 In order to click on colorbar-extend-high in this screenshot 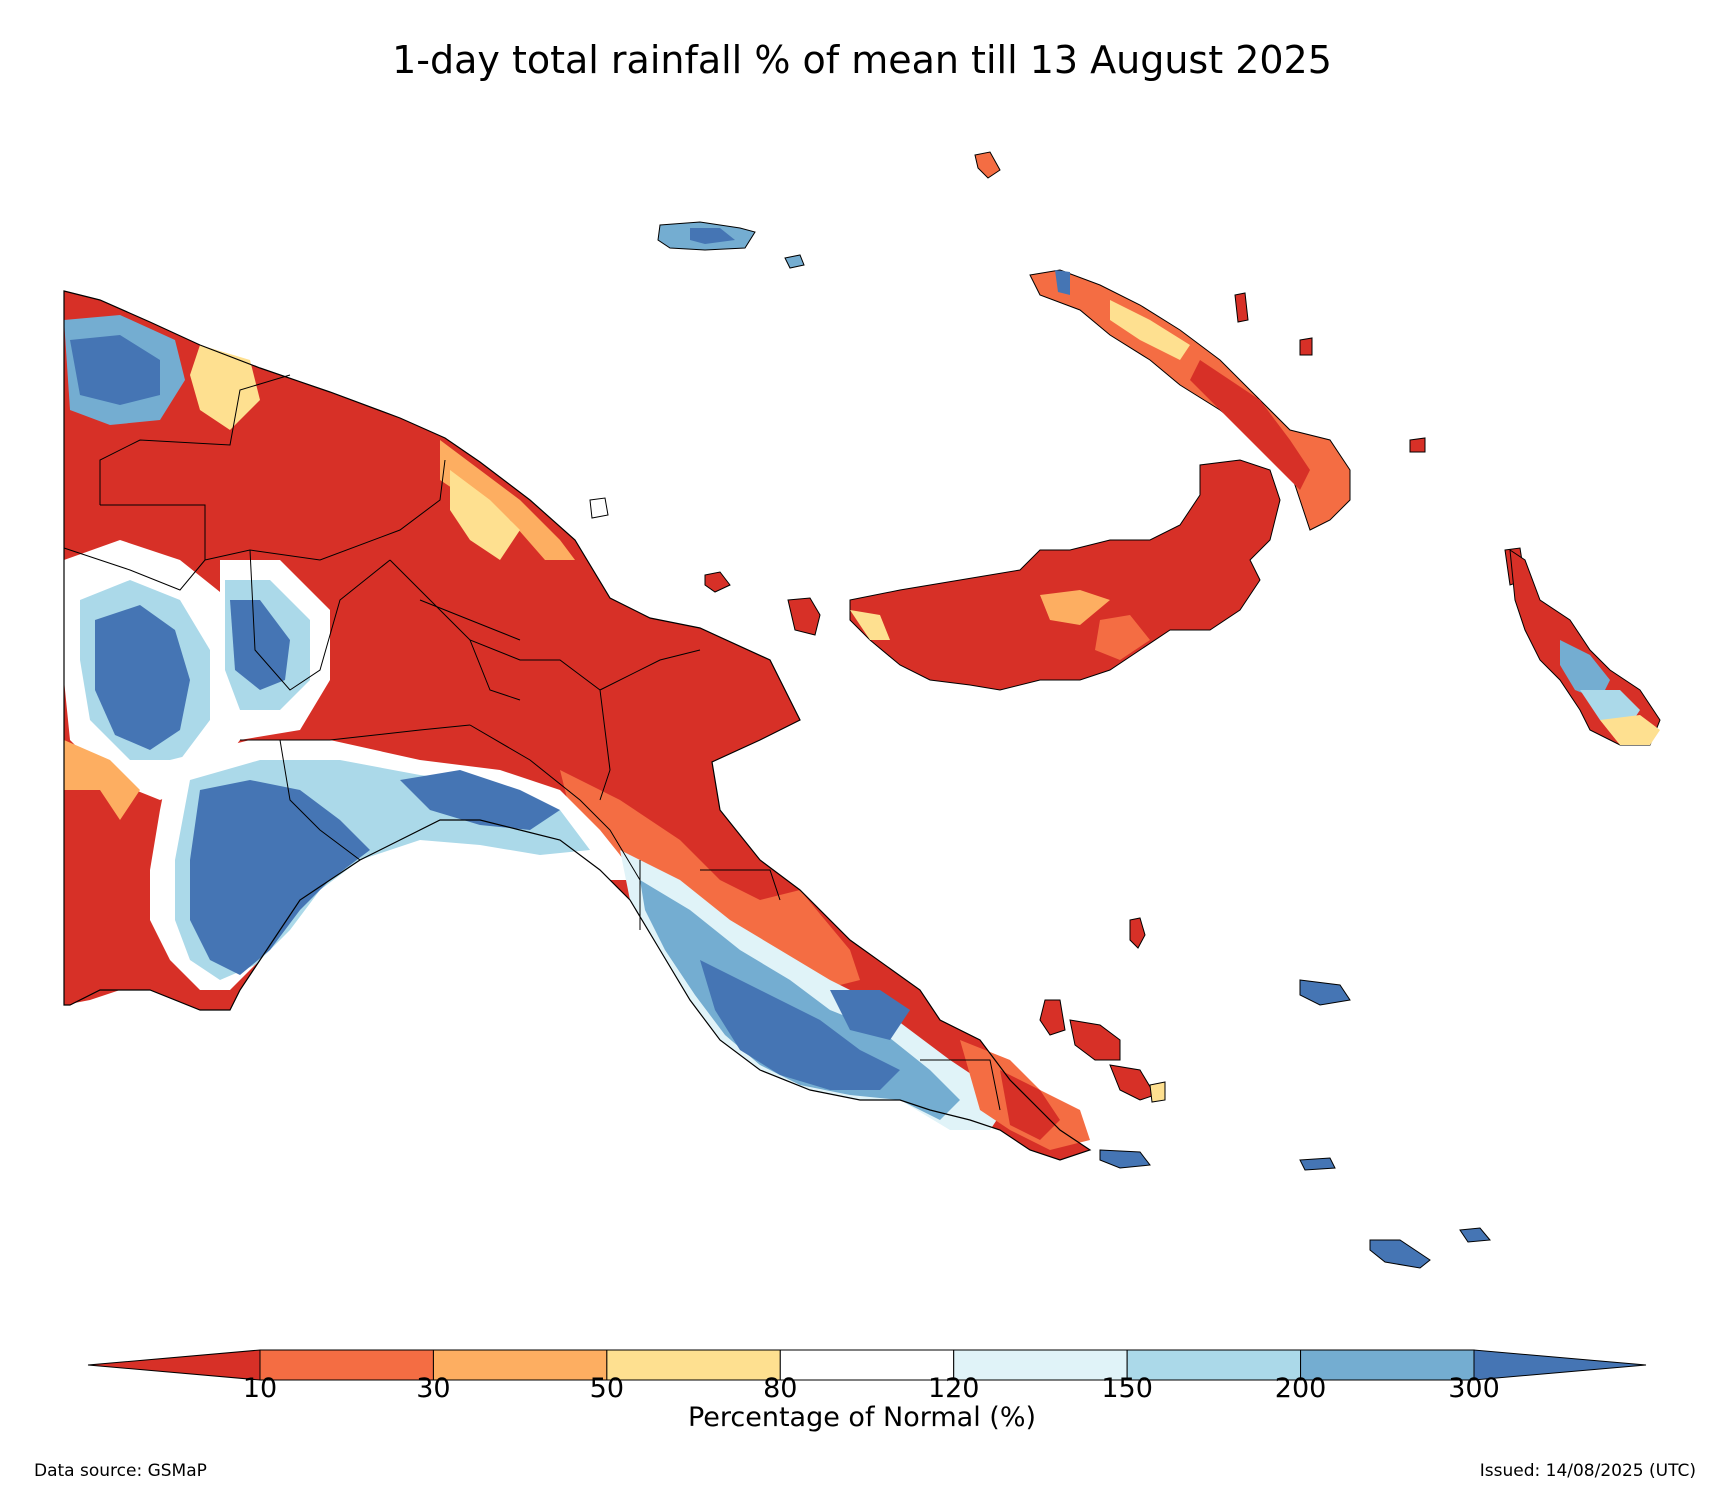, I will do `click(1560, 1365)`.